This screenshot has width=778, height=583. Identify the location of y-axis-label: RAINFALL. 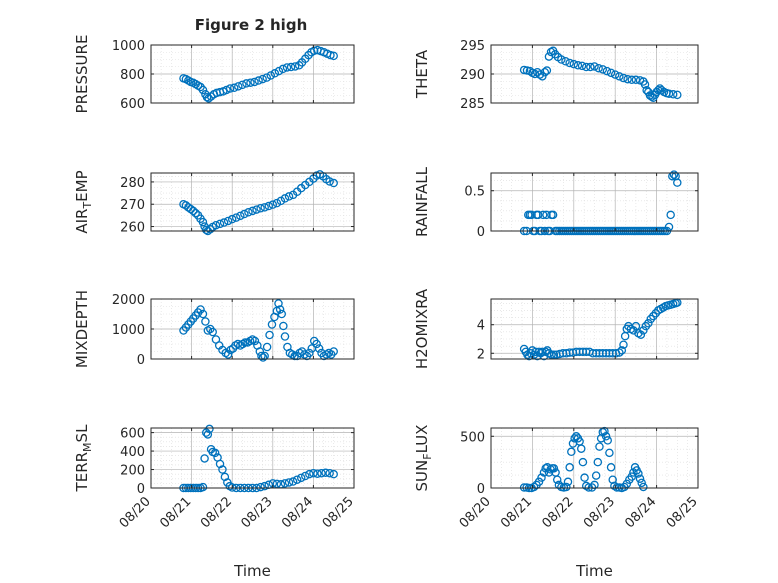
(422, 201).